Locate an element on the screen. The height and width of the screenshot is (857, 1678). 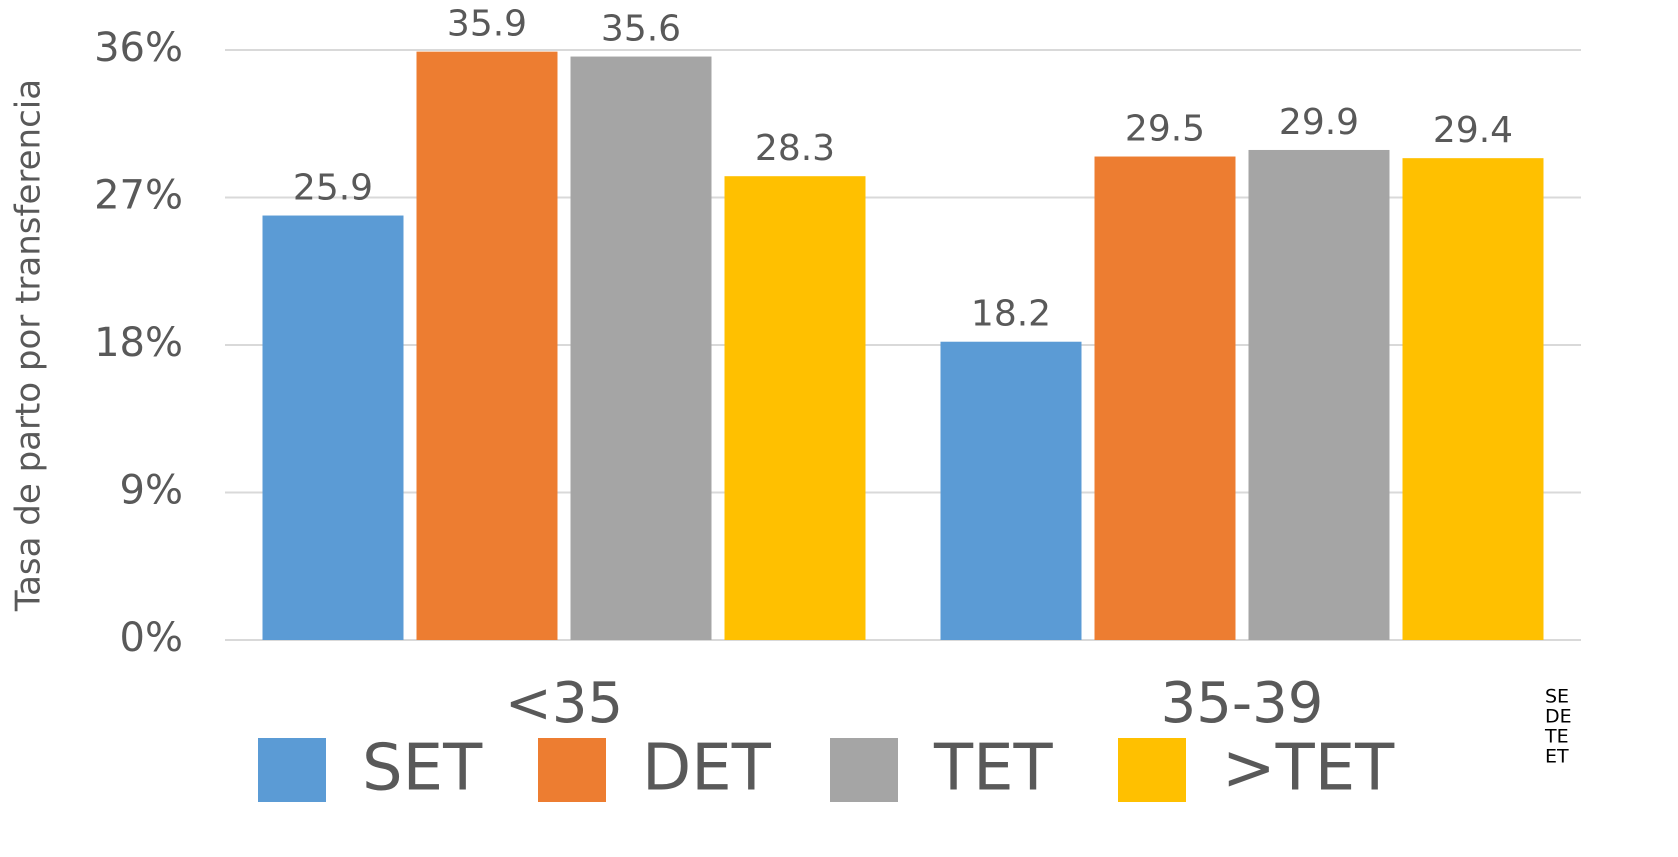
note: TE is located at coordinates (1556, 737).